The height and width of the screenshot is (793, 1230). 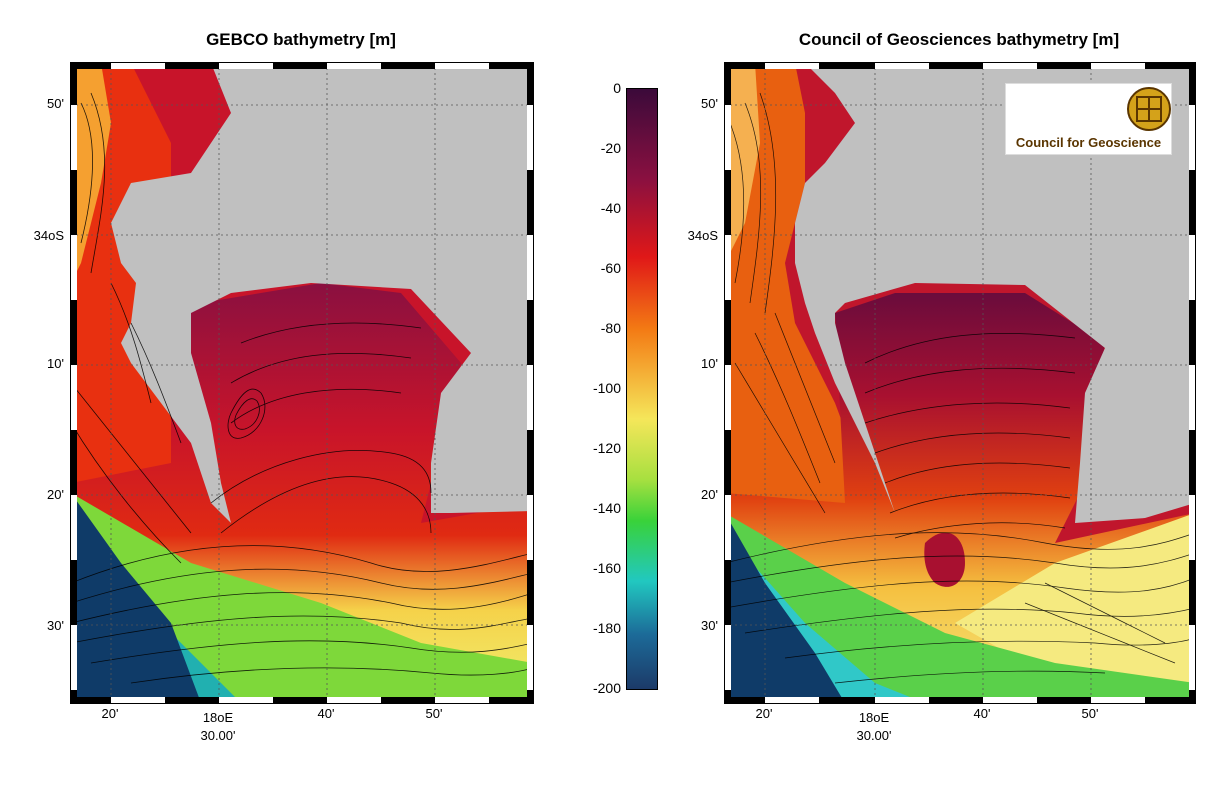 I want to click on right-xsub-label: 30.00', so click(x=874, y=735).